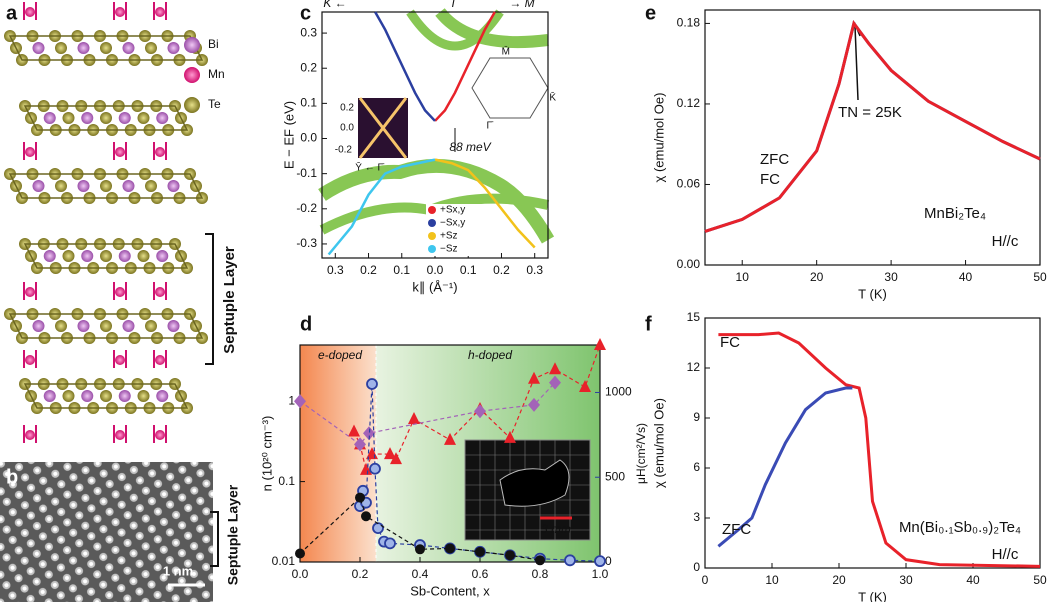 The width and height of the screenshot is (1050, 602). I want to click on y-tick-label: 0.0, so click(308, 138).